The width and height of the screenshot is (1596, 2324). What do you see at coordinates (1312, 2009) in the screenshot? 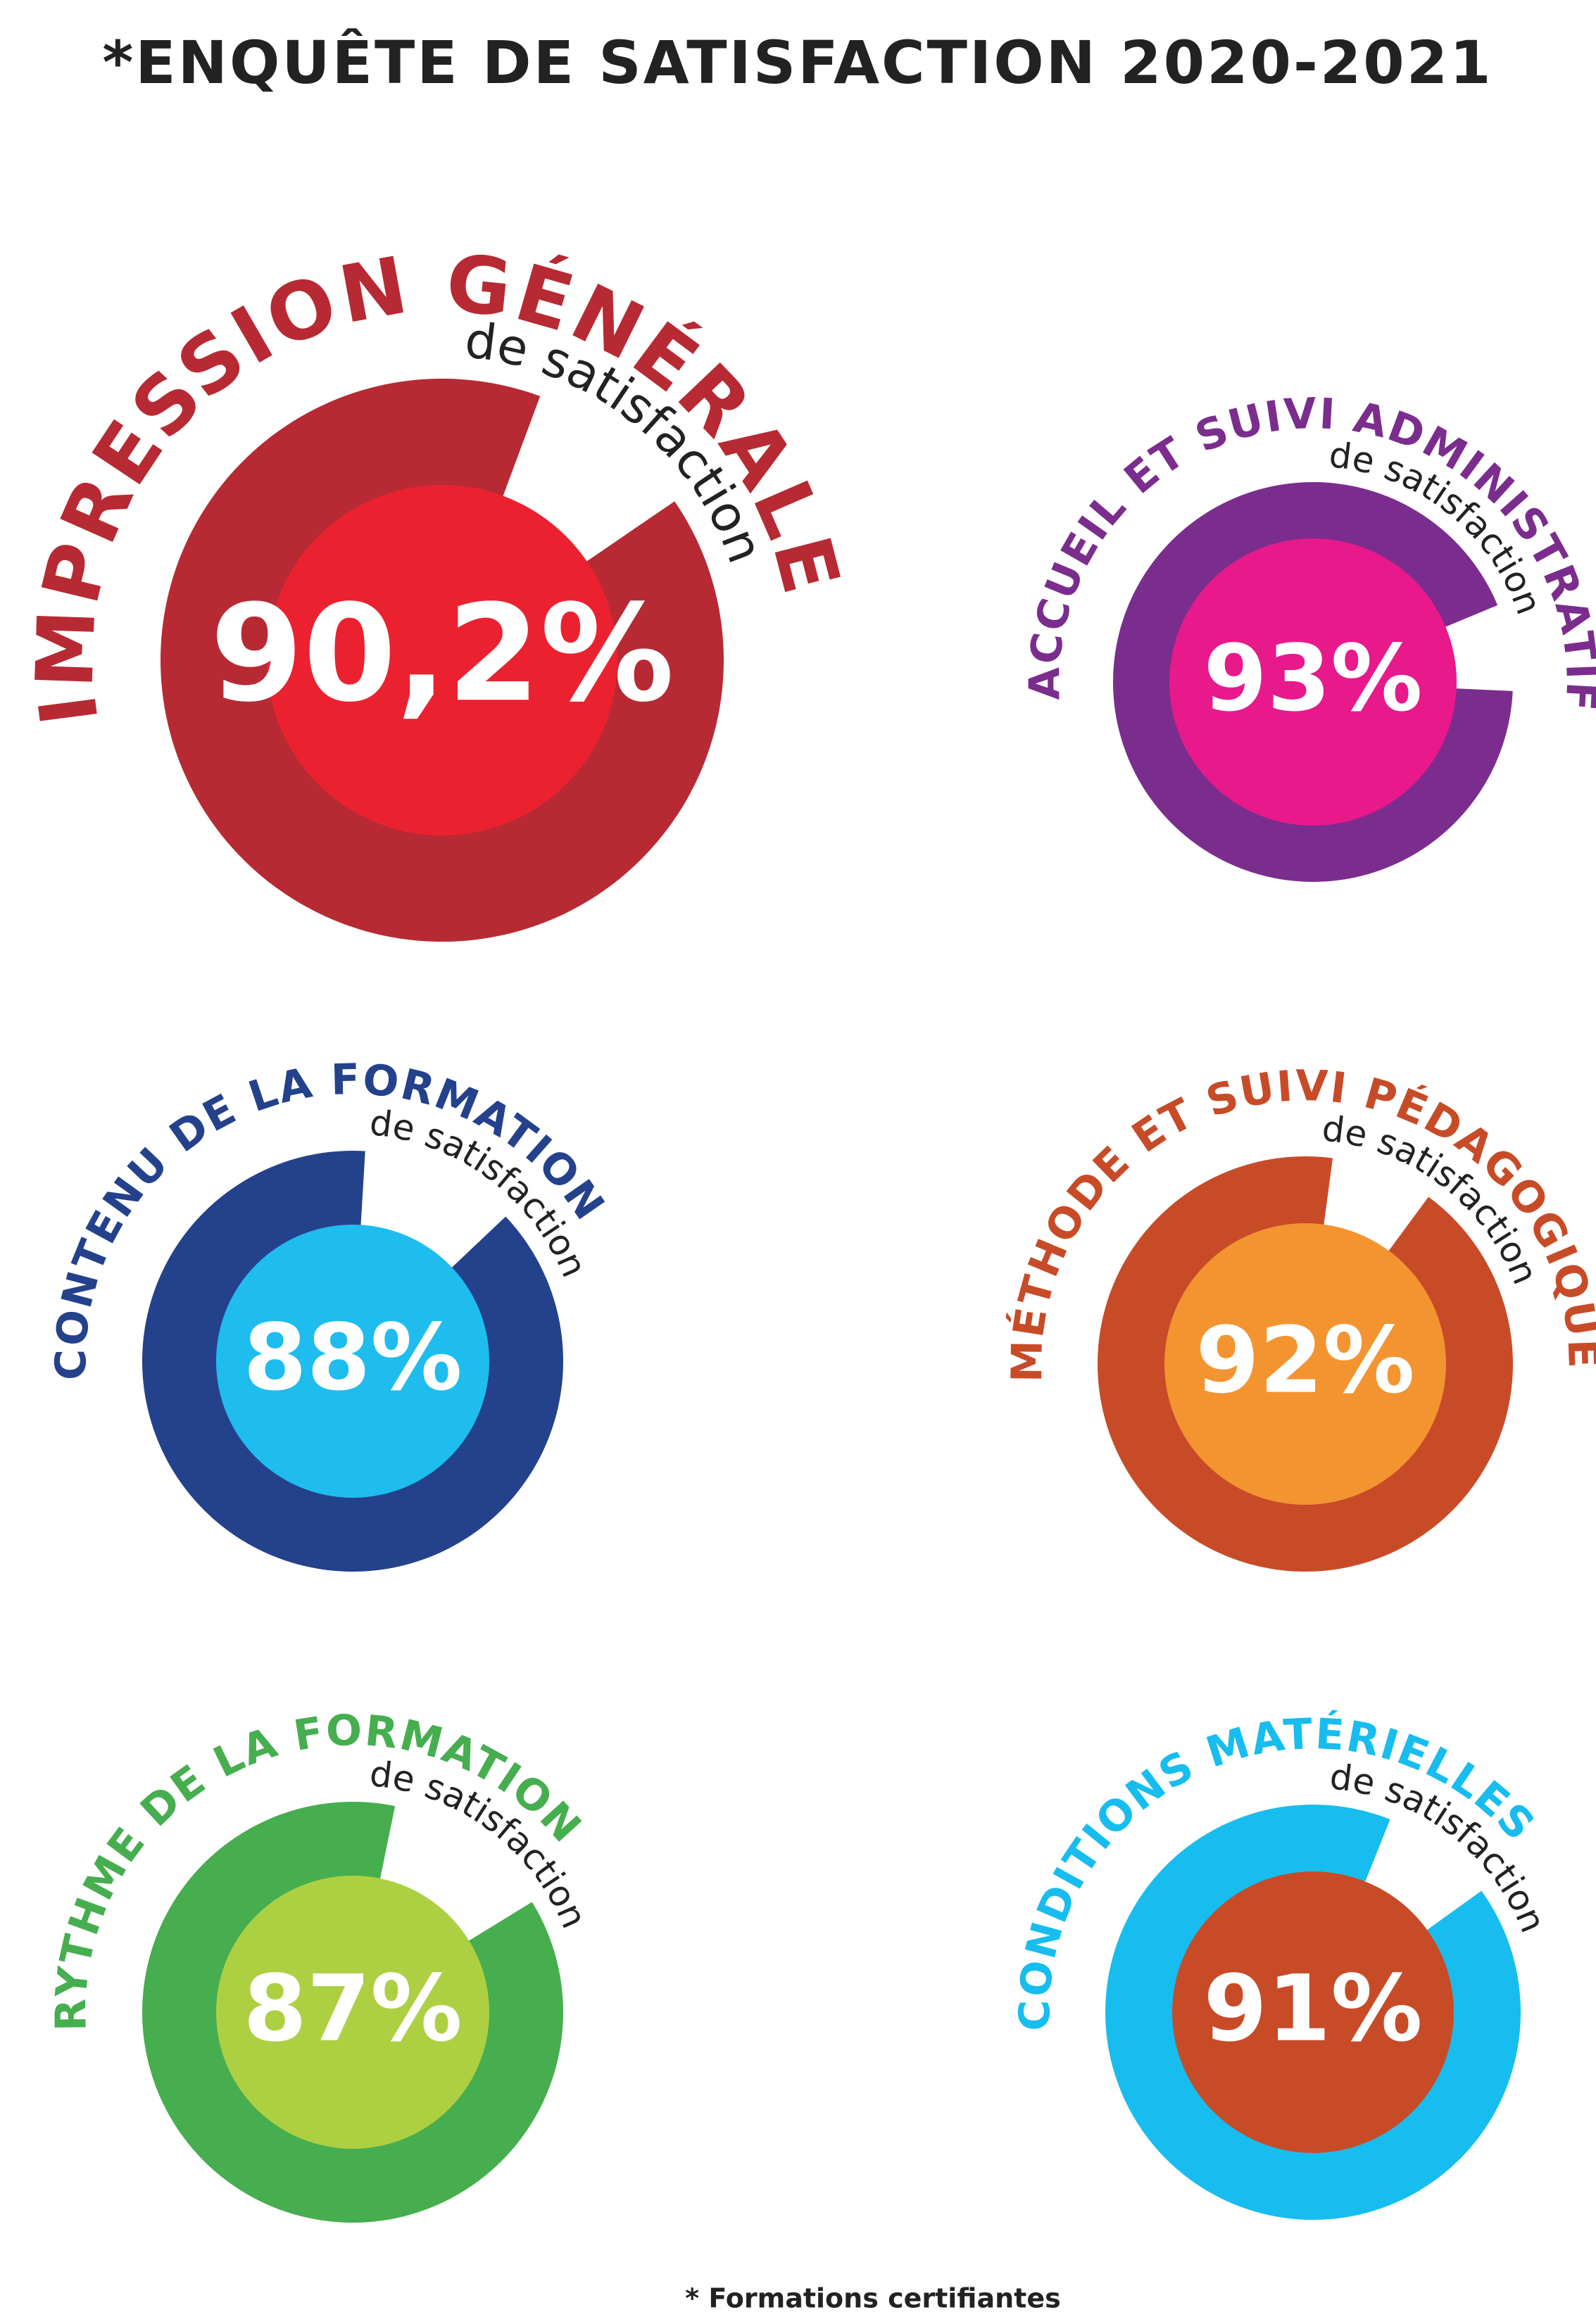
I see `value-label: 91%` at bounding box center [1312, 2009].